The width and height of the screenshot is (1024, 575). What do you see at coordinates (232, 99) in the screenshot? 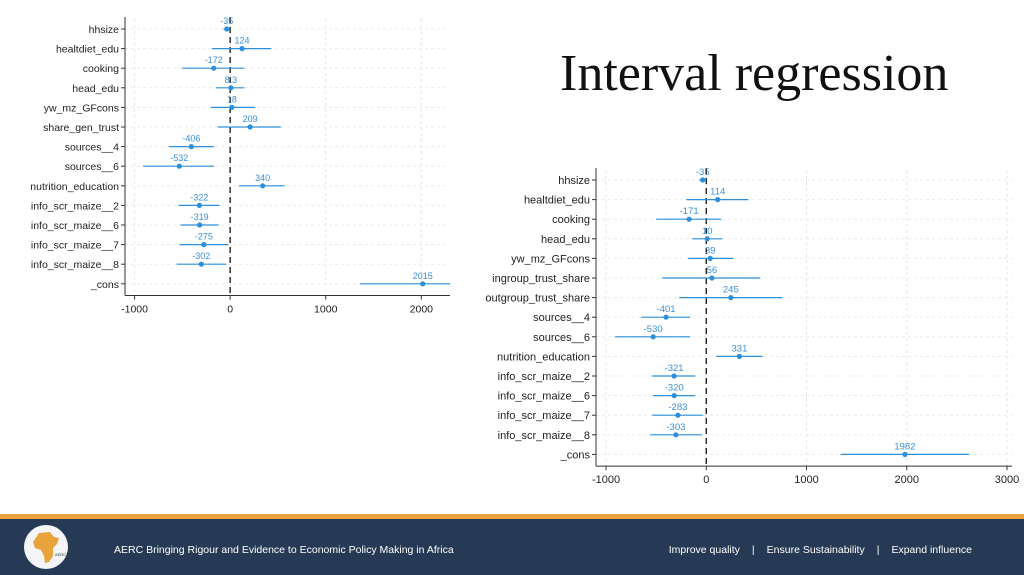
I see `coefficient-label: 18` at bounding box center [232, 99].